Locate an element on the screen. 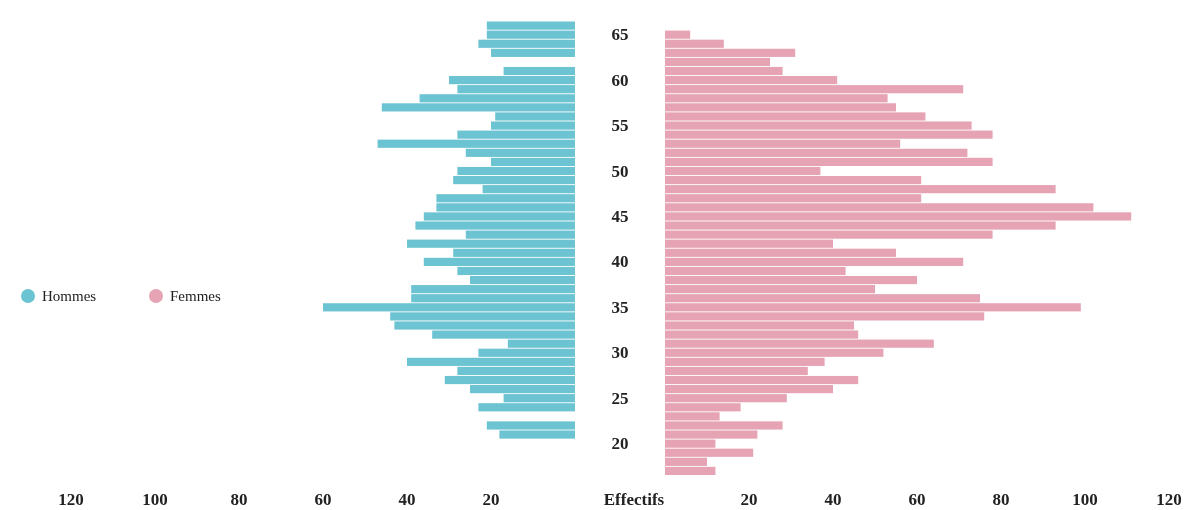 The width and height of the screenshot is (1187, 510). y-tick-label: 25 is located at coordinates (620, 398).